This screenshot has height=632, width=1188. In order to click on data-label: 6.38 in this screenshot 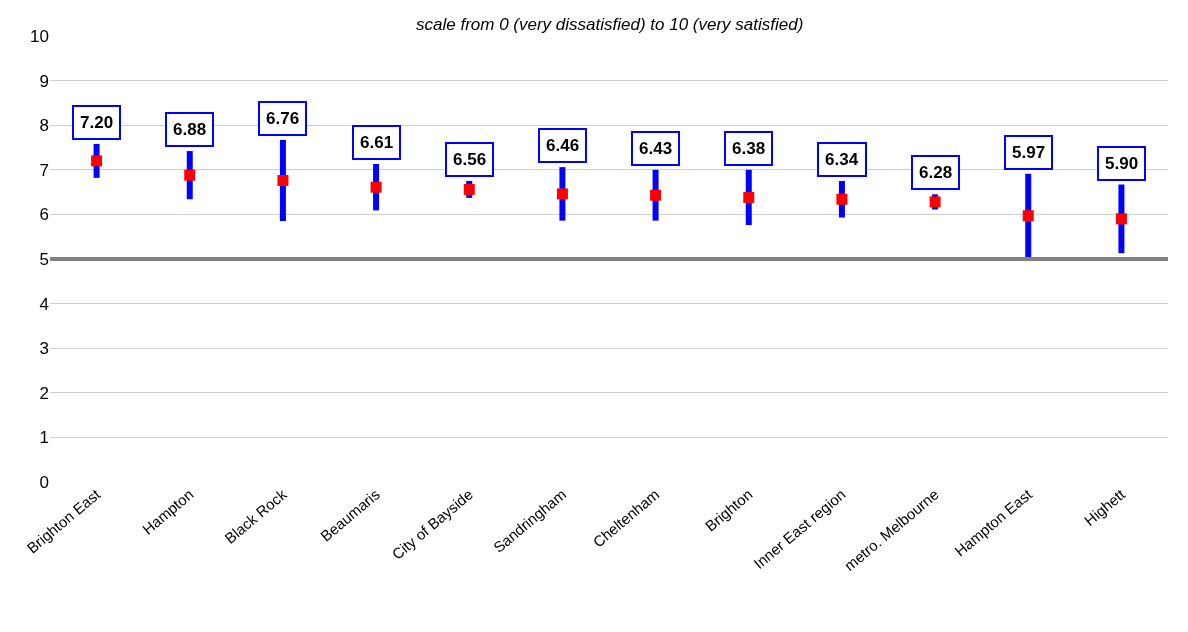, I will do `click(749, 148)`.